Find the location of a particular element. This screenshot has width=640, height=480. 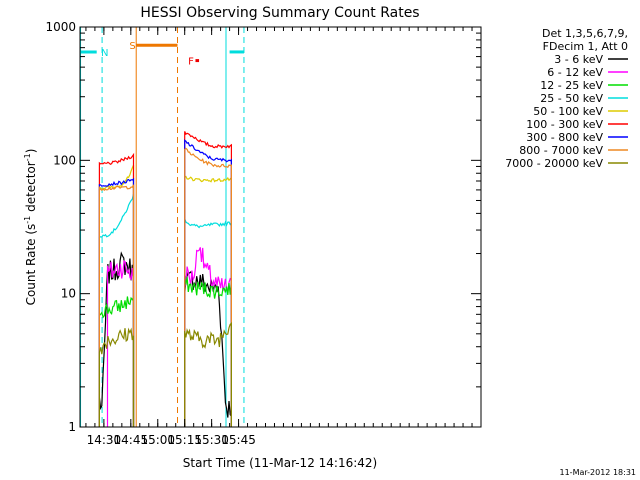

legend-label-25-50-kev: 25 - 50 keV is located at coordinates (571, 98).